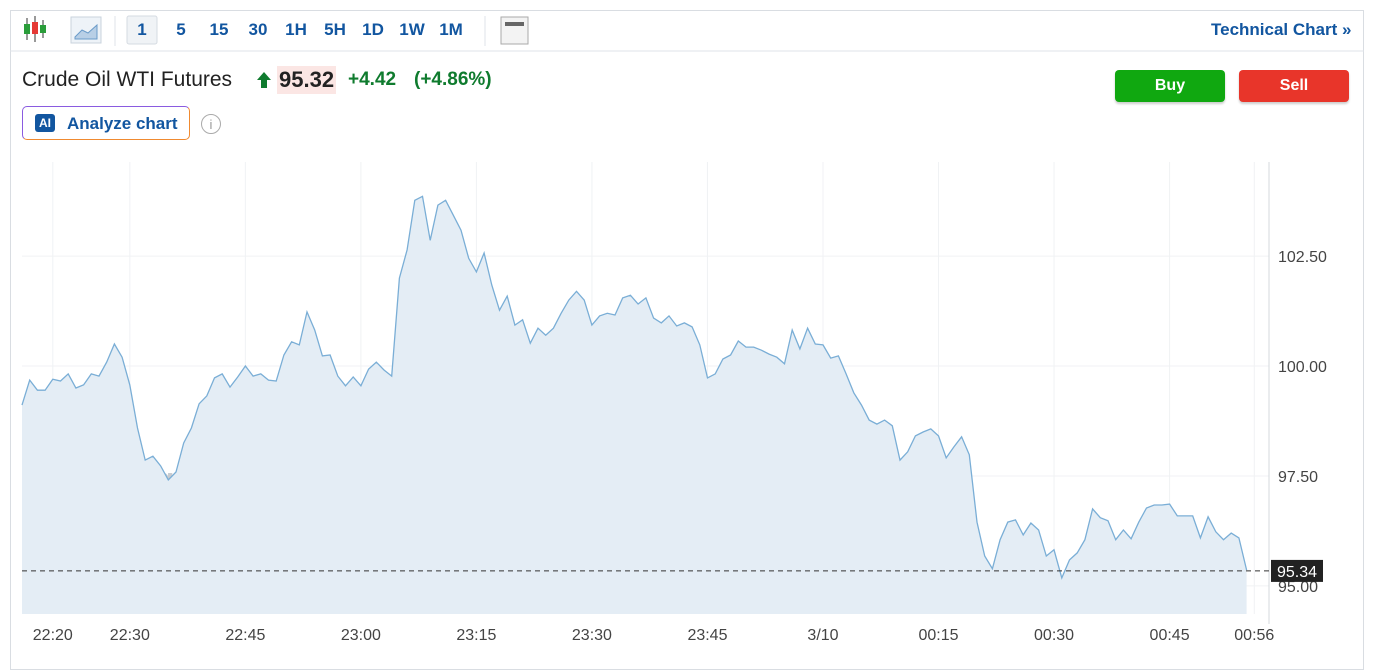 The width and height of the screenshot is (1377, 670). What do you see at coordinates (35, 29) in the screenshot?
I see `candles-icon` at bounding box center [35, 29].